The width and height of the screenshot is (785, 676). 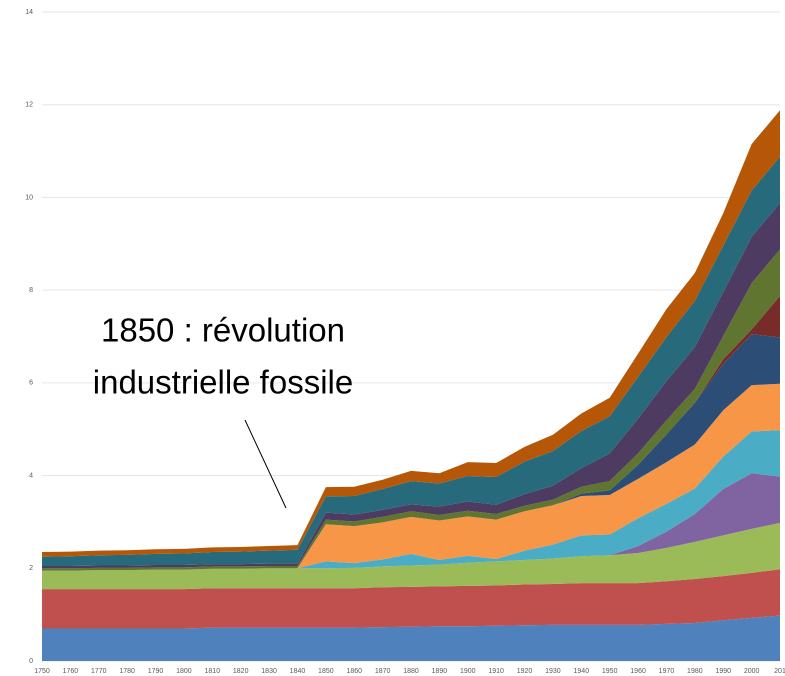 What do you see at coordinates (582, 671) in the screenshot?
I see `x-tick-label: 1940` at bounding box center [582, 671].